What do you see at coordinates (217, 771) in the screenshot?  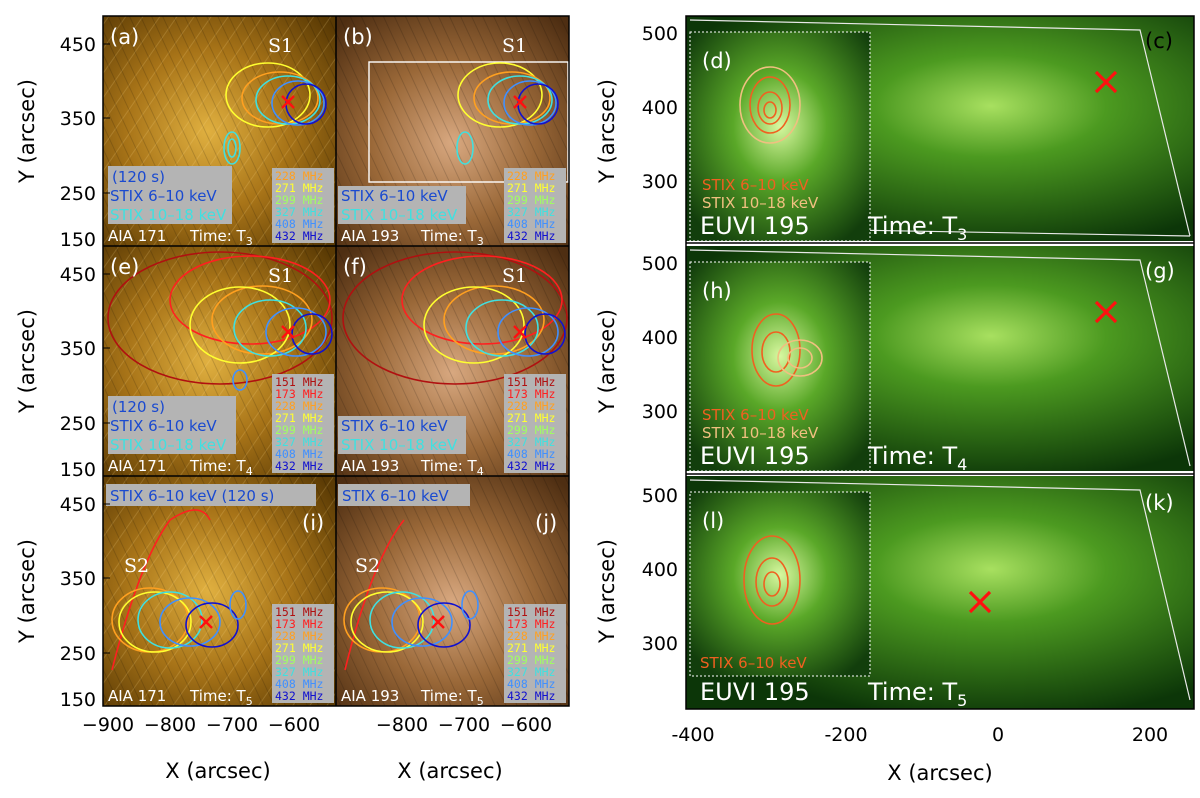 I see `xlabel-c1: X (arcsec)` at bounding box center [217, 771].